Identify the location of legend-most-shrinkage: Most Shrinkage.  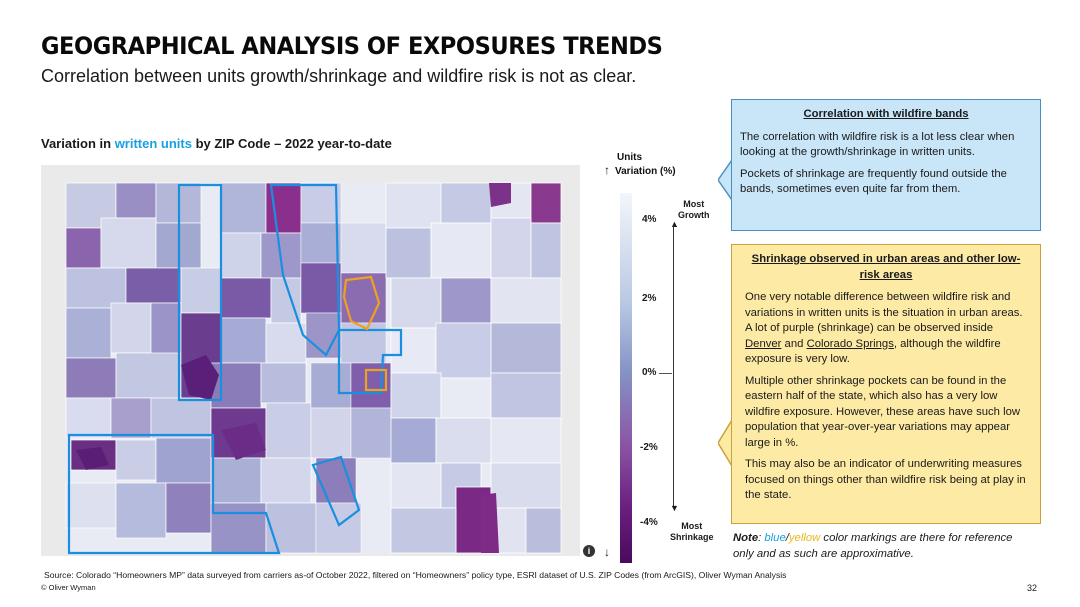
(692, 532).